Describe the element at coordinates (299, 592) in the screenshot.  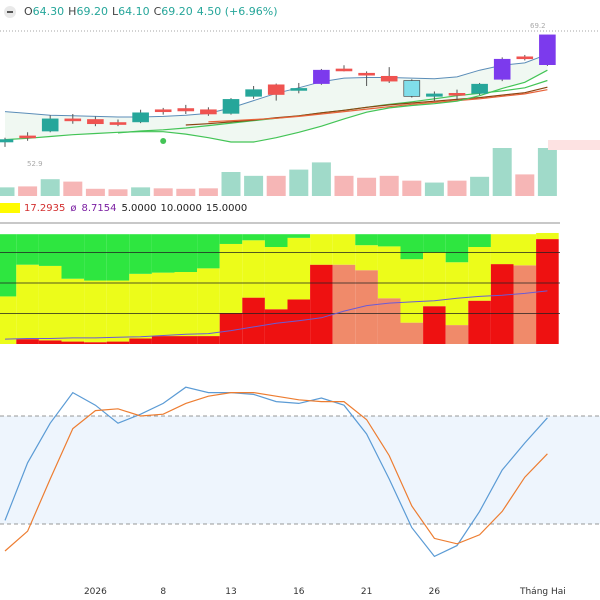
I see `x-tick-label: 16` at that location.